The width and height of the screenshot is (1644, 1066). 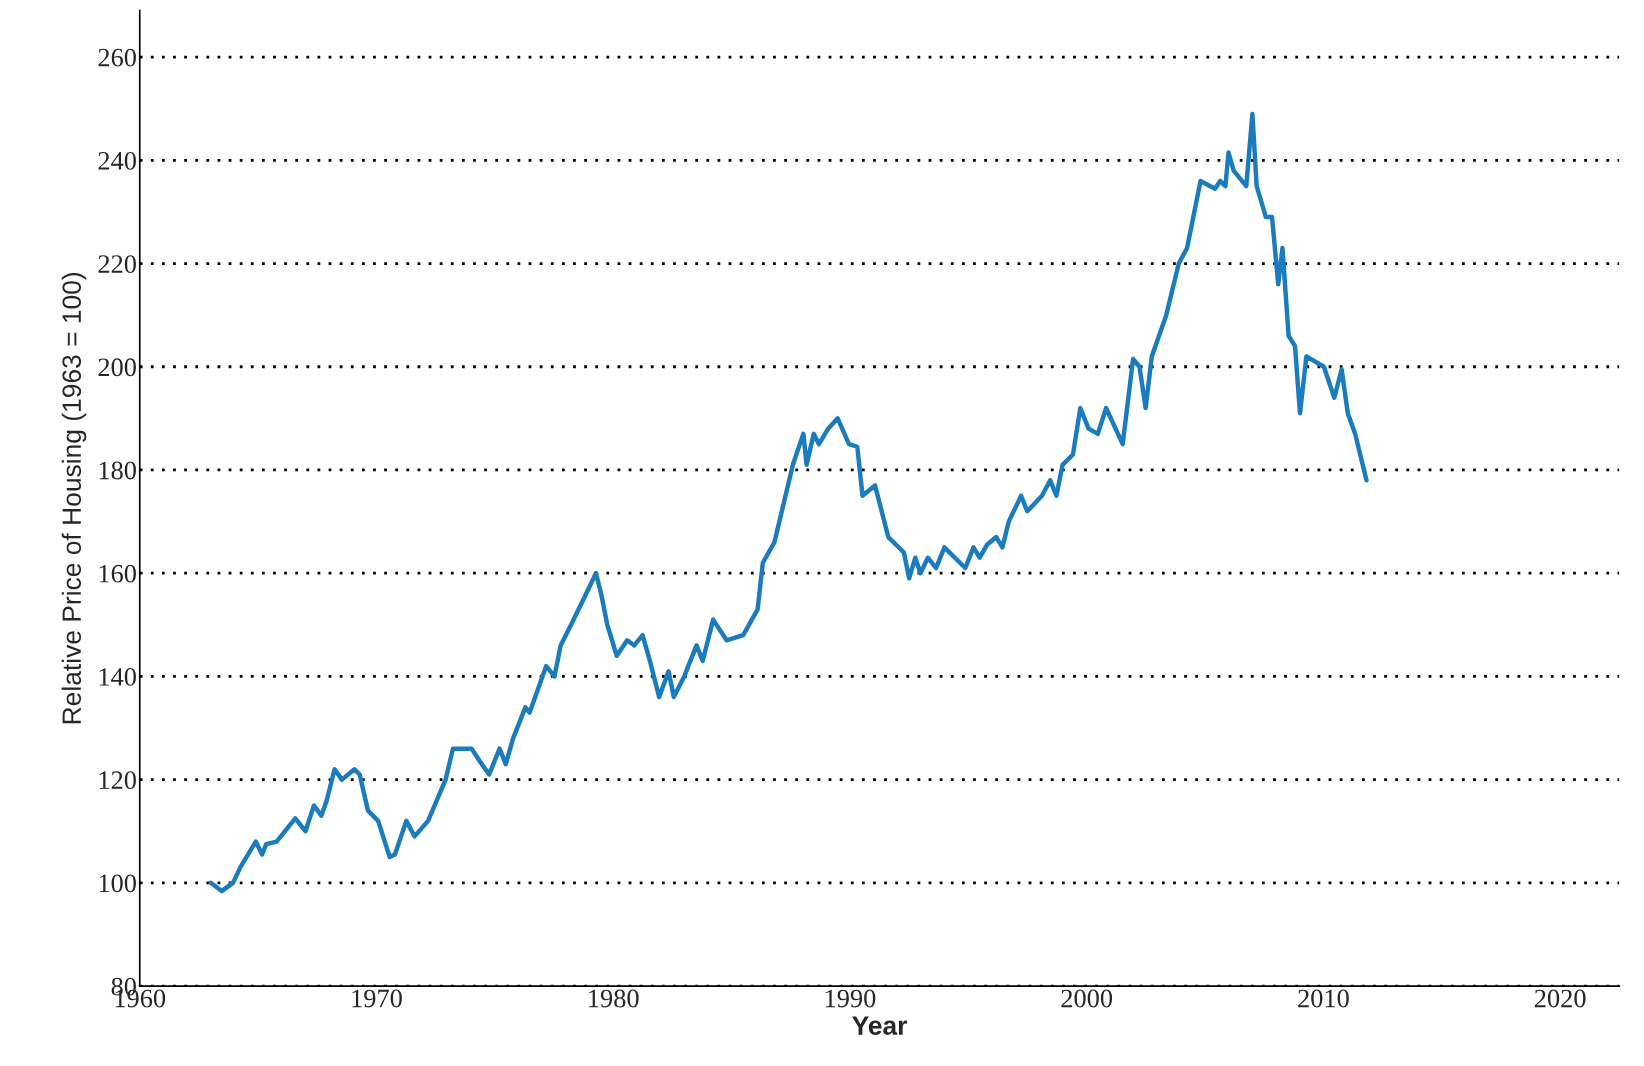 What do you see at coordinates (377, 998) in the screenshot?
I see `x-tick-label: 1970` at bounding box center [377, 998].